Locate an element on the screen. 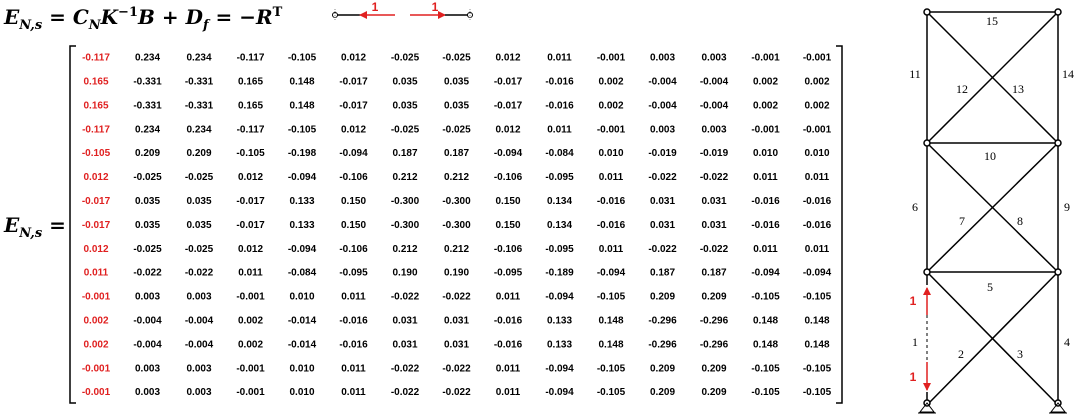  matrix-cell: 0.148 is located at coordinates (301, 82).